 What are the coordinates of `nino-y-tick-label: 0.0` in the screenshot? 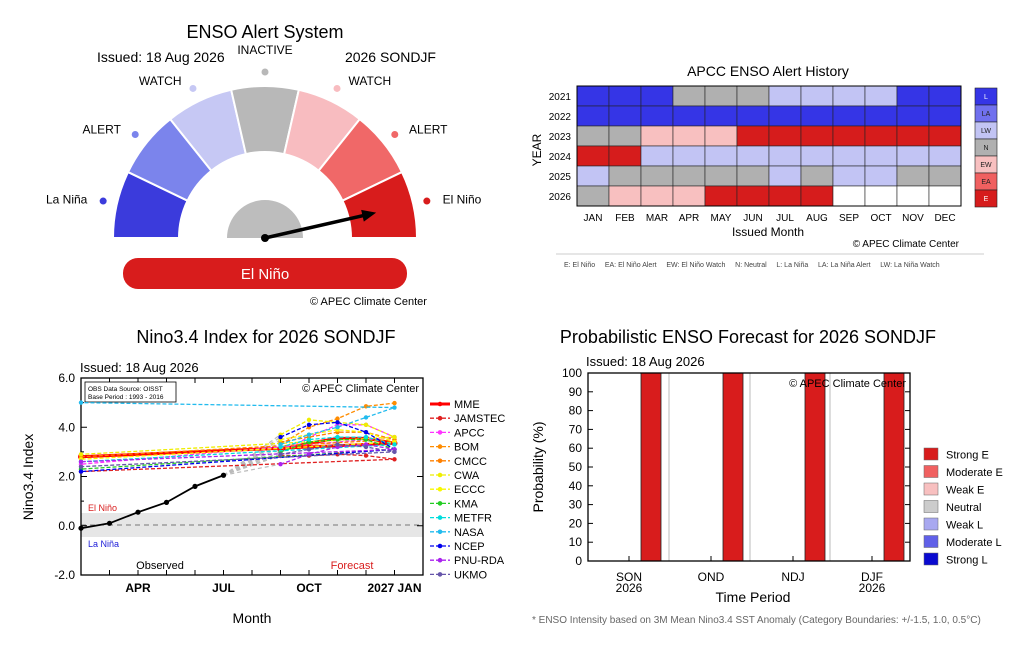 It's located at (66, 526).